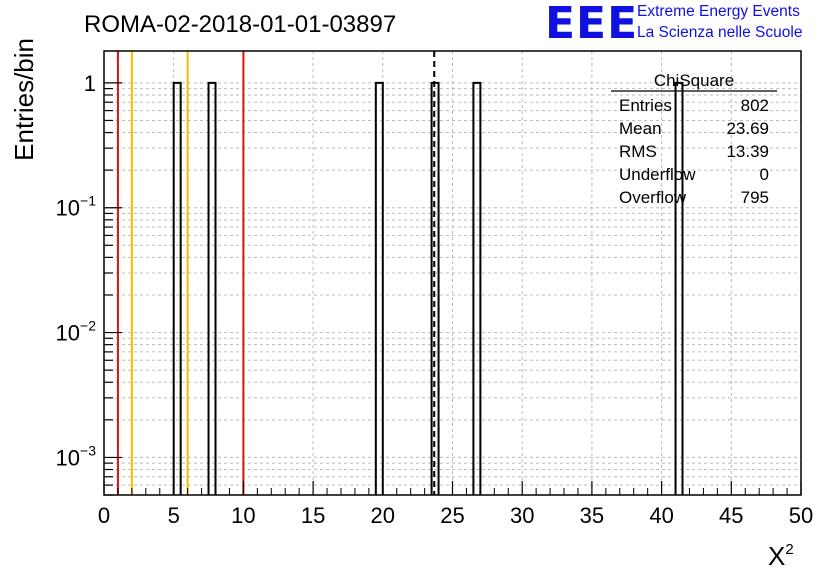 The image size is (836, 572). I want to click on stats-row-label: Entries, so click(645, 105).